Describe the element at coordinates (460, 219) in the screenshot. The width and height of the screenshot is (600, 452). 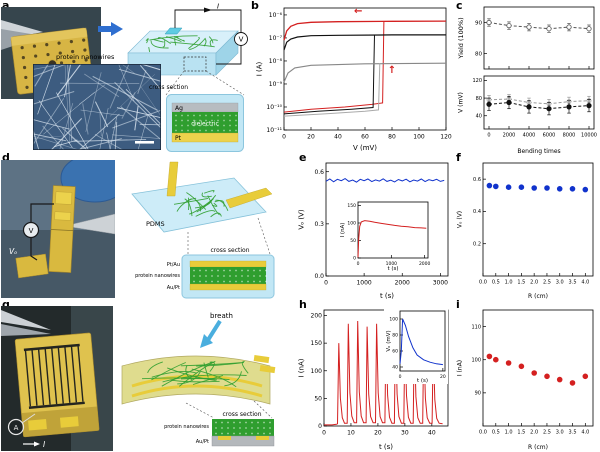
I see `svg-text: Vₒ (V)` at that location.